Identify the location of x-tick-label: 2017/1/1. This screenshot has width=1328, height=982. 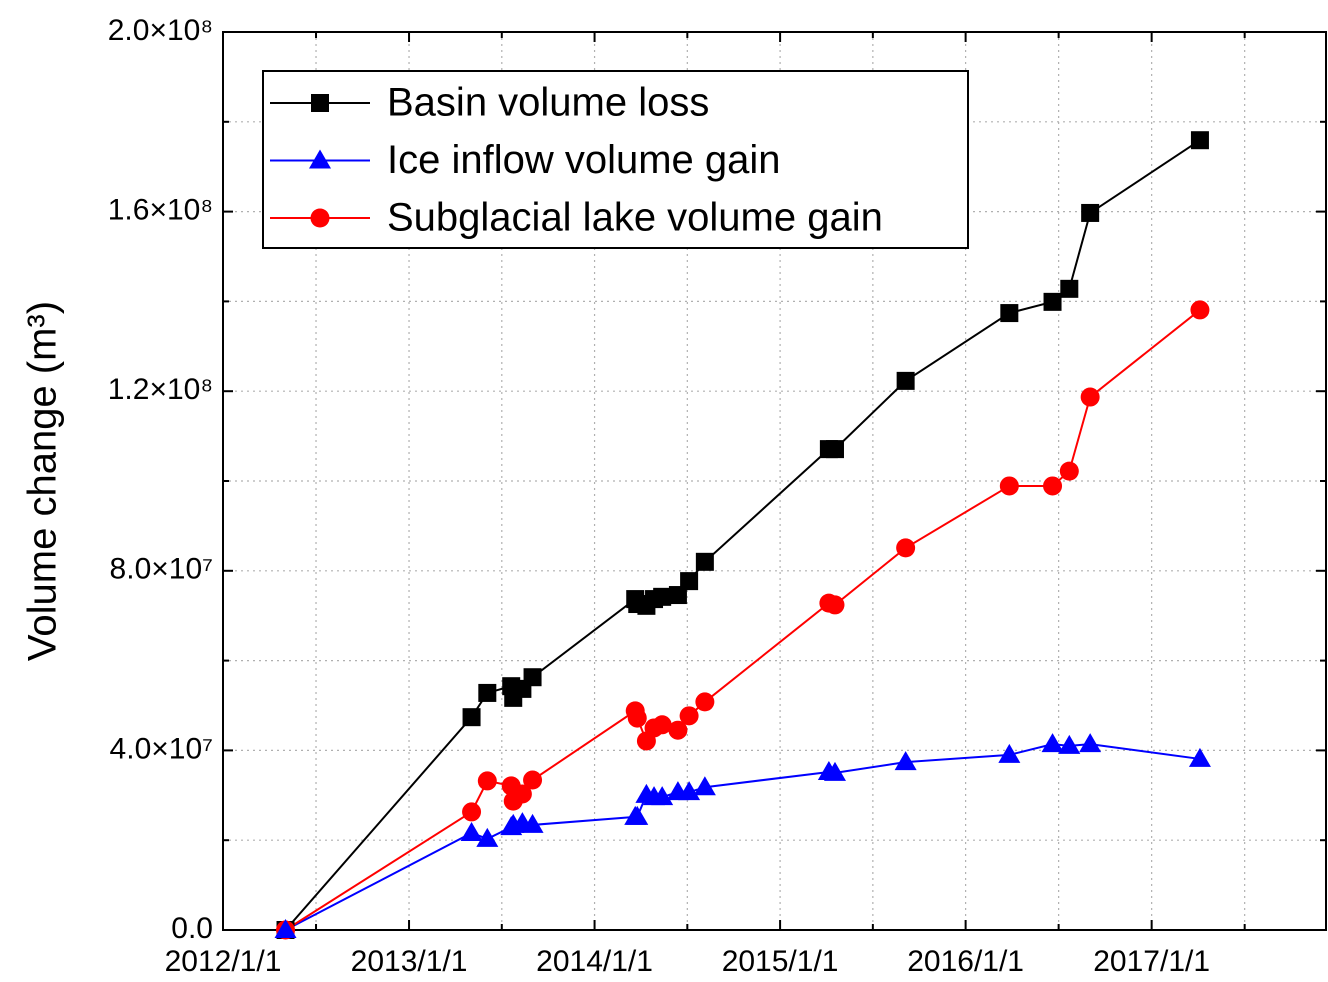
(1151, 961).